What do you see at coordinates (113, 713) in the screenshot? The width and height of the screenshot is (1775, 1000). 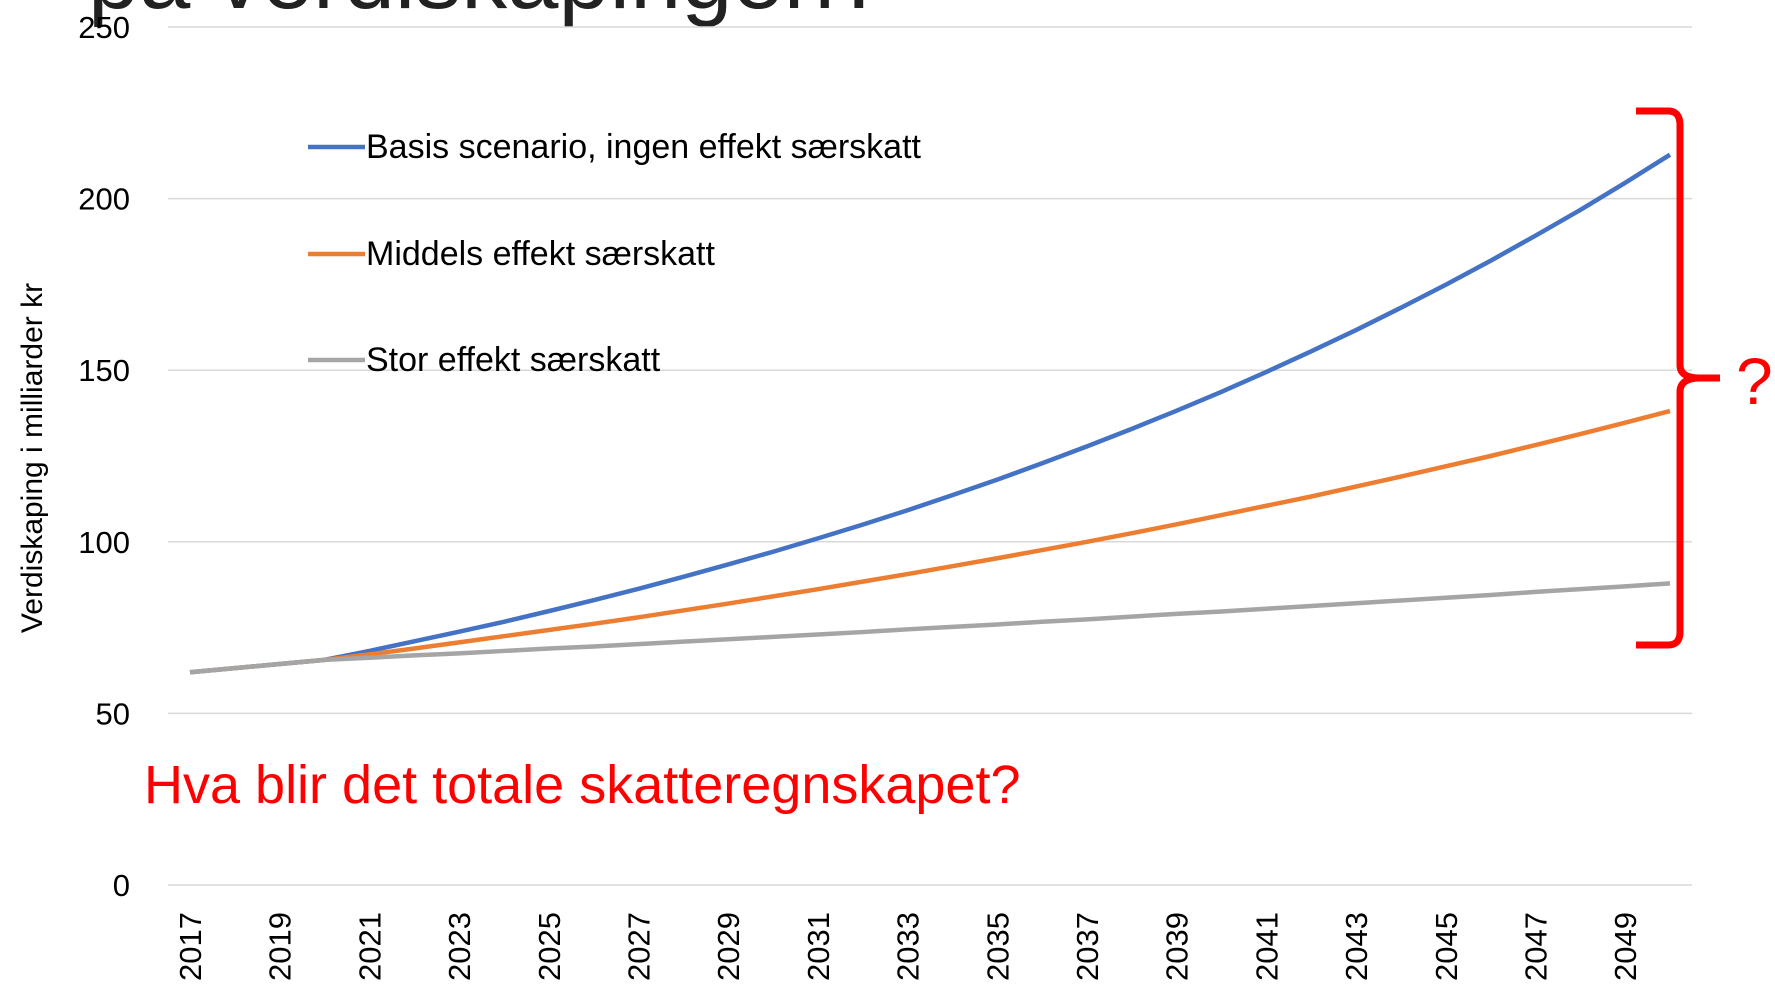 I see `y-tick-label: 50` at bounding box center [113, 713].